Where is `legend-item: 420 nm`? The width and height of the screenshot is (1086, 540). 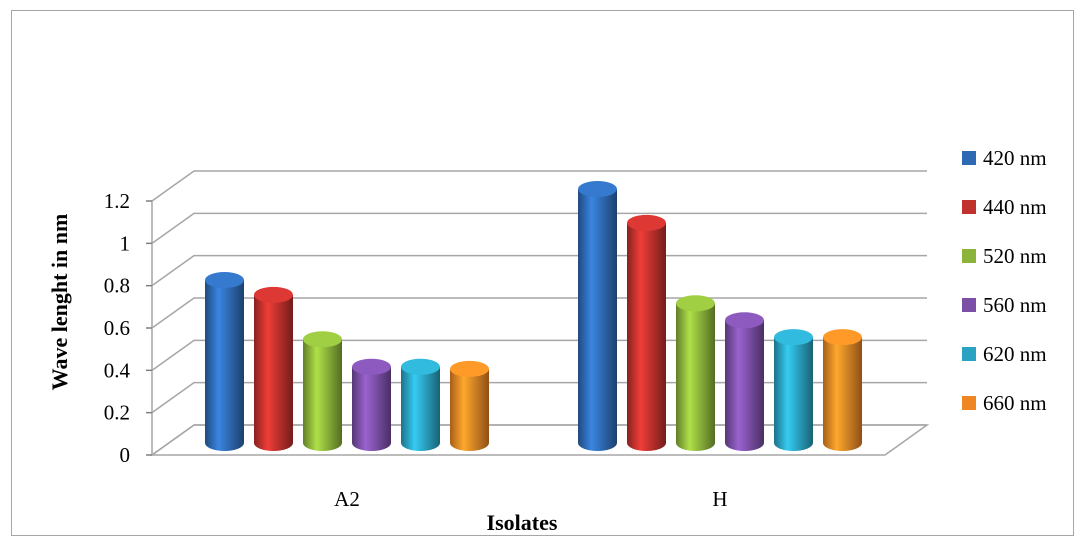
legend-item: 420 nm is located at coordinates (1004, 158).